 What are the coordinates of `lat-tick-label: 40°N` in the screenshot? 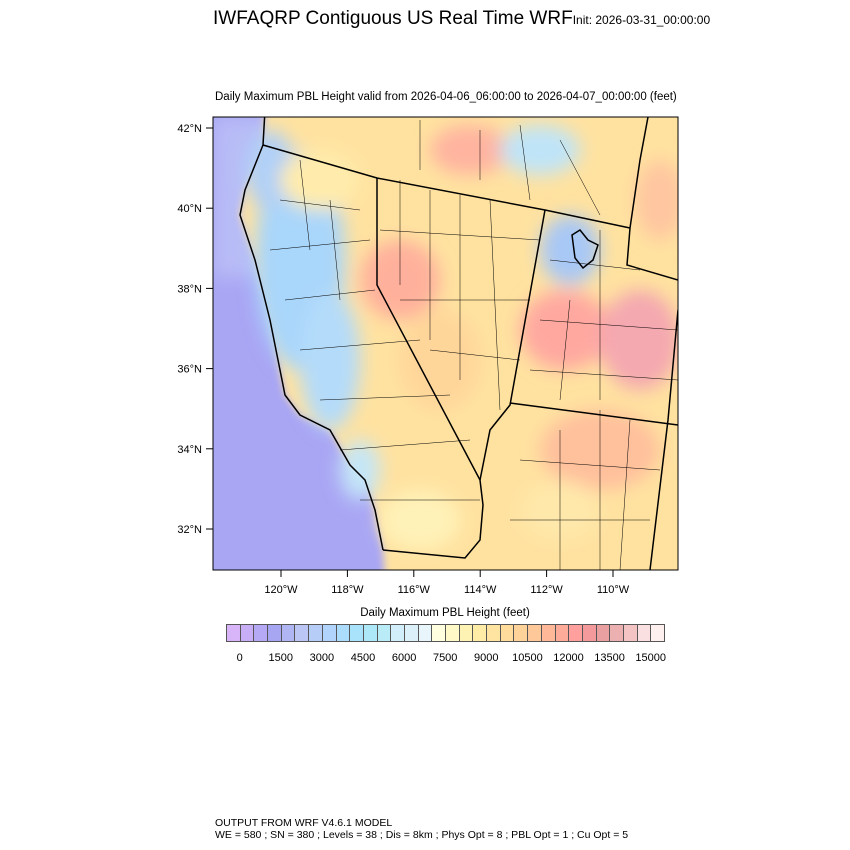 It's located at (189, 209).